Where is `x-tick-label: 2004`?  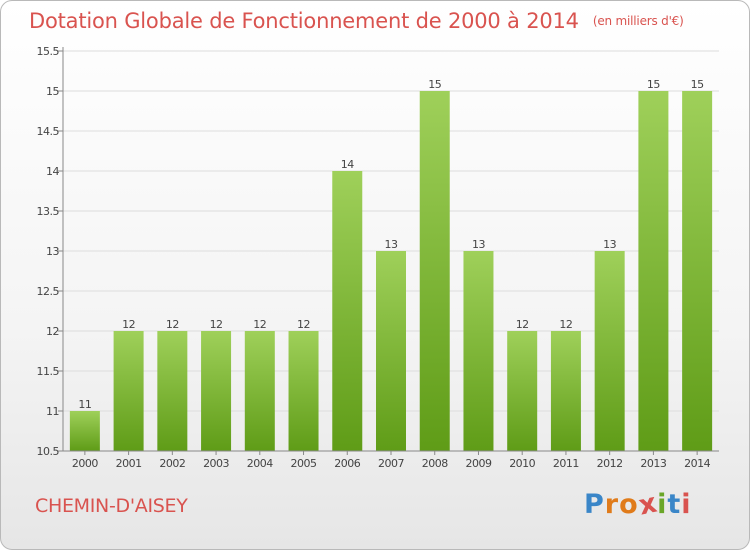
x-tick-label: 2004 is located at coordinates (260, 463).